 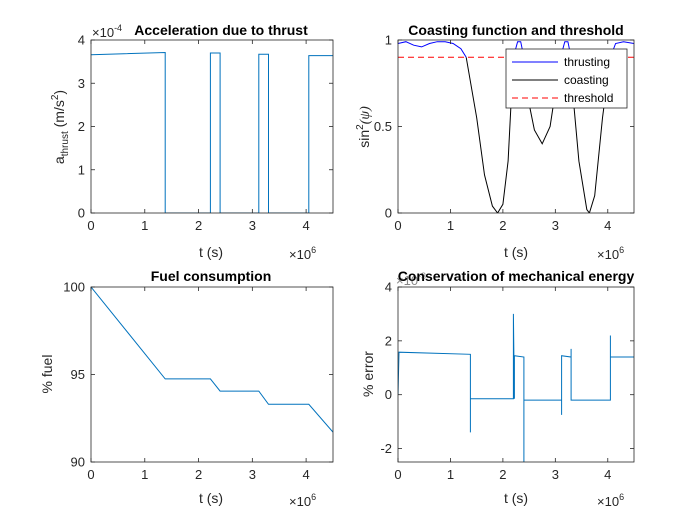 What do you see at coordinates (144, 225) in the screenshot?
I see `acceleration-x-tick-label-1: 1` at bounding box center [144, 225].